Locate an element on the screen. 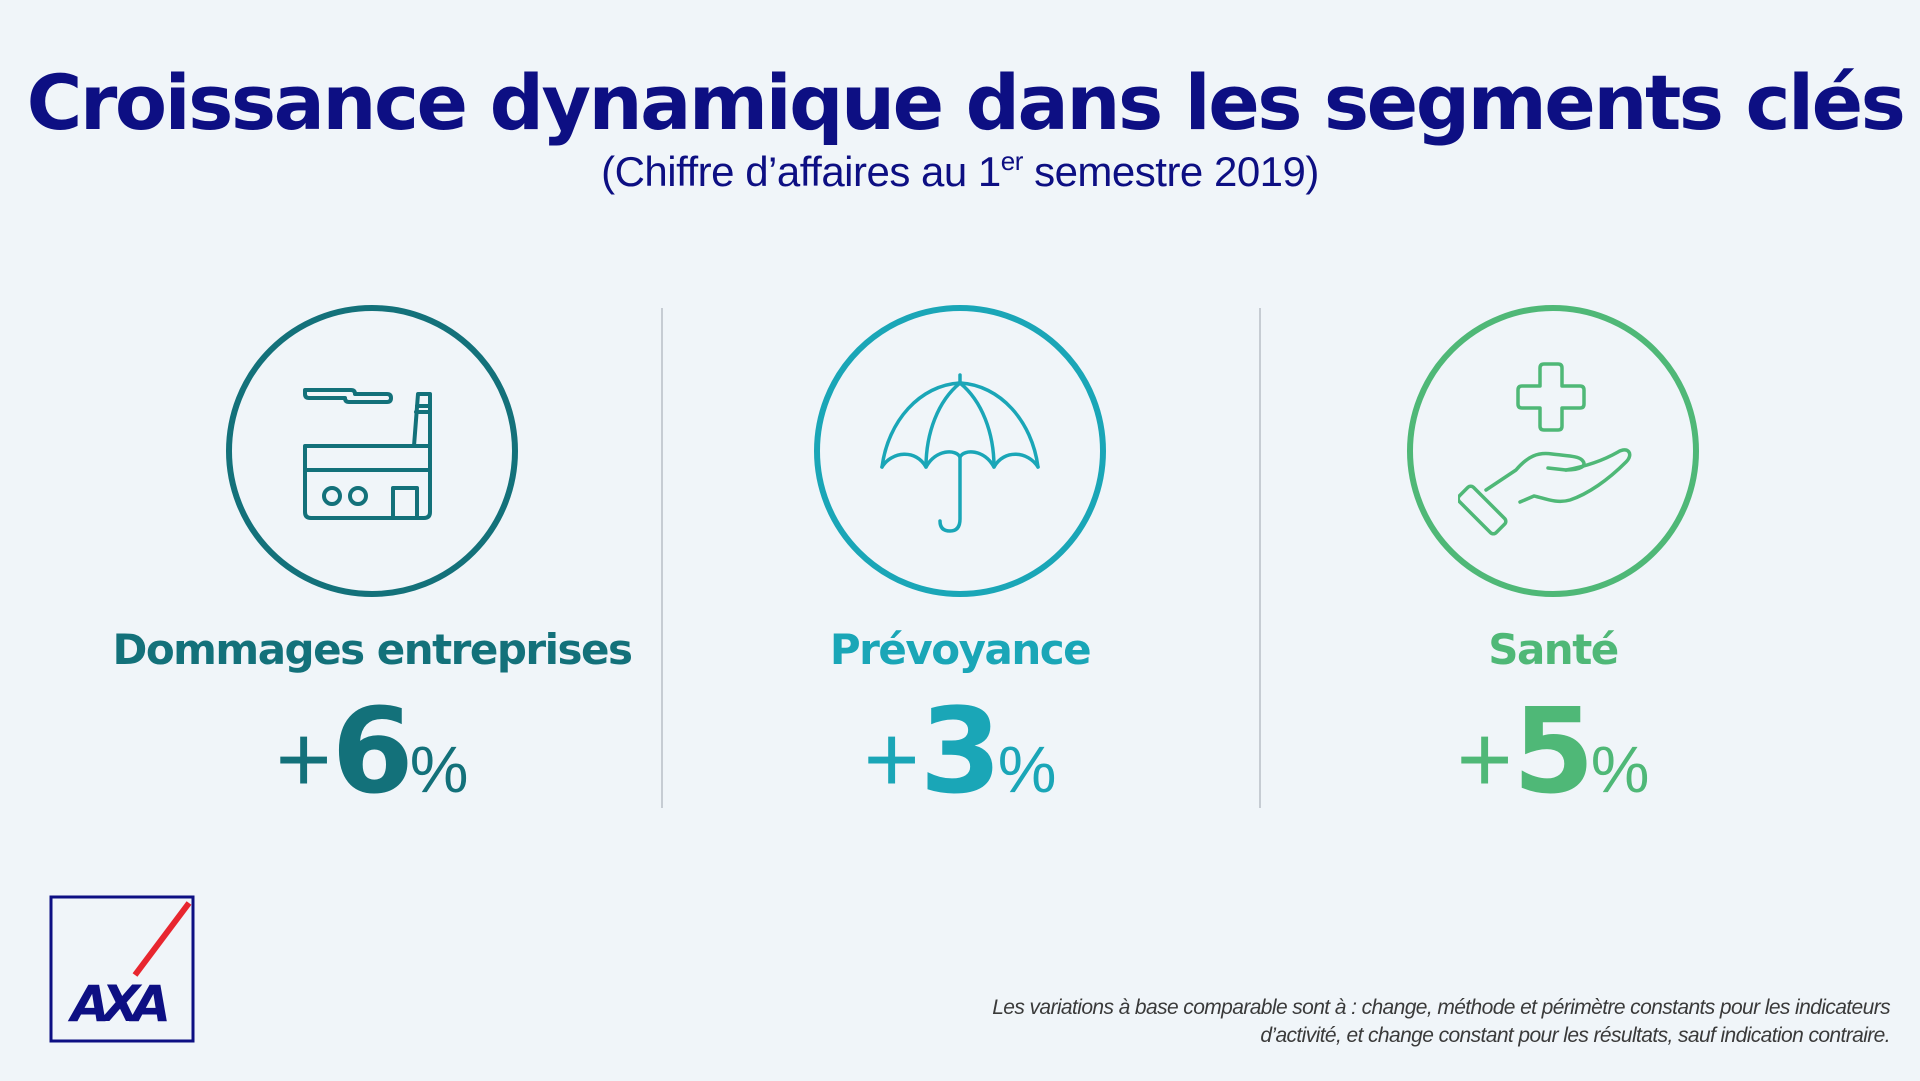 The width and height of the screenshot is (1920, 1081). logo-text: AXA is located at coordinates (117, 1004).